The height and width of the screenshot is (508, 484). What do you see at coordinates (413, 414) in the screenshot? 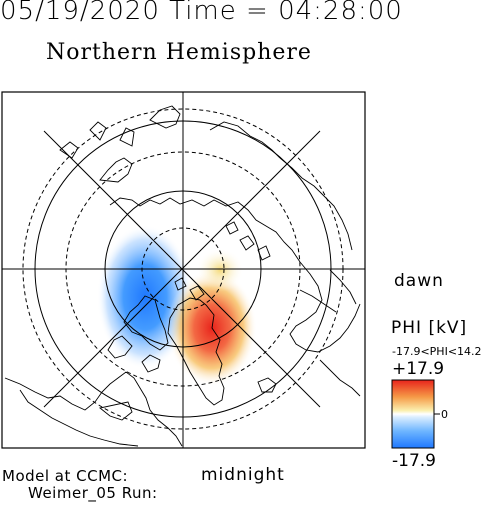
I see `colorbar` at bounding box center [413, 414].